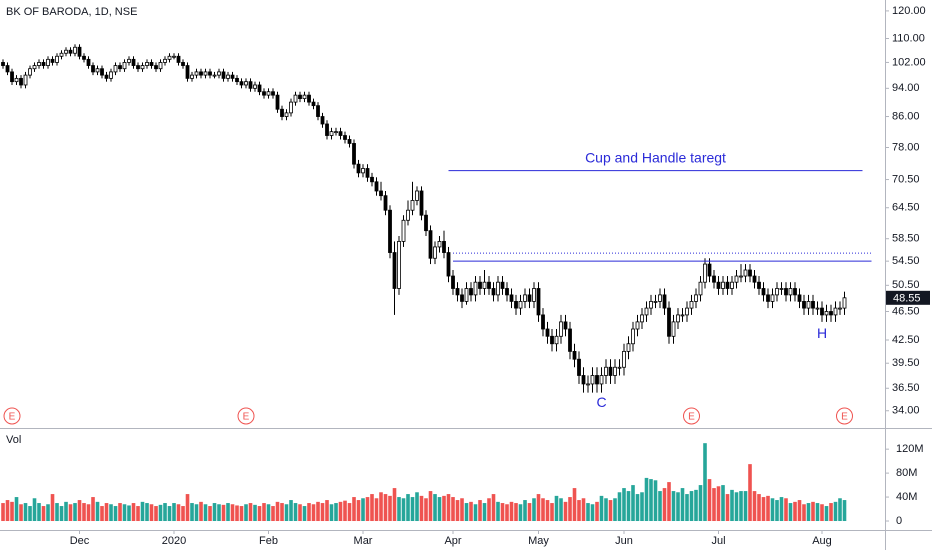 Image resolution: width=932 pixels, height=550 pixels. What do you see at coordinates (692, 416) in the screenshot?
I see `earnings-marker` at bounding box center [692, 416].